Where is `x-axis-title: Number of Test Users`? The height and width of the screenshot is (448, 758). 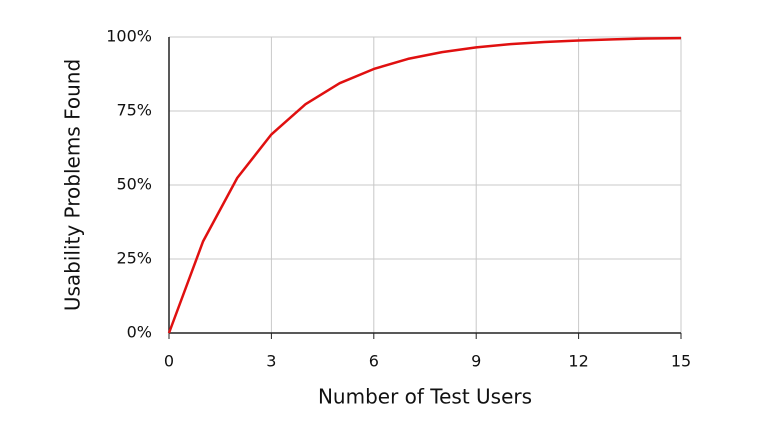 x-axis-title: Number of Test Users is located at coordinates (425, 397).